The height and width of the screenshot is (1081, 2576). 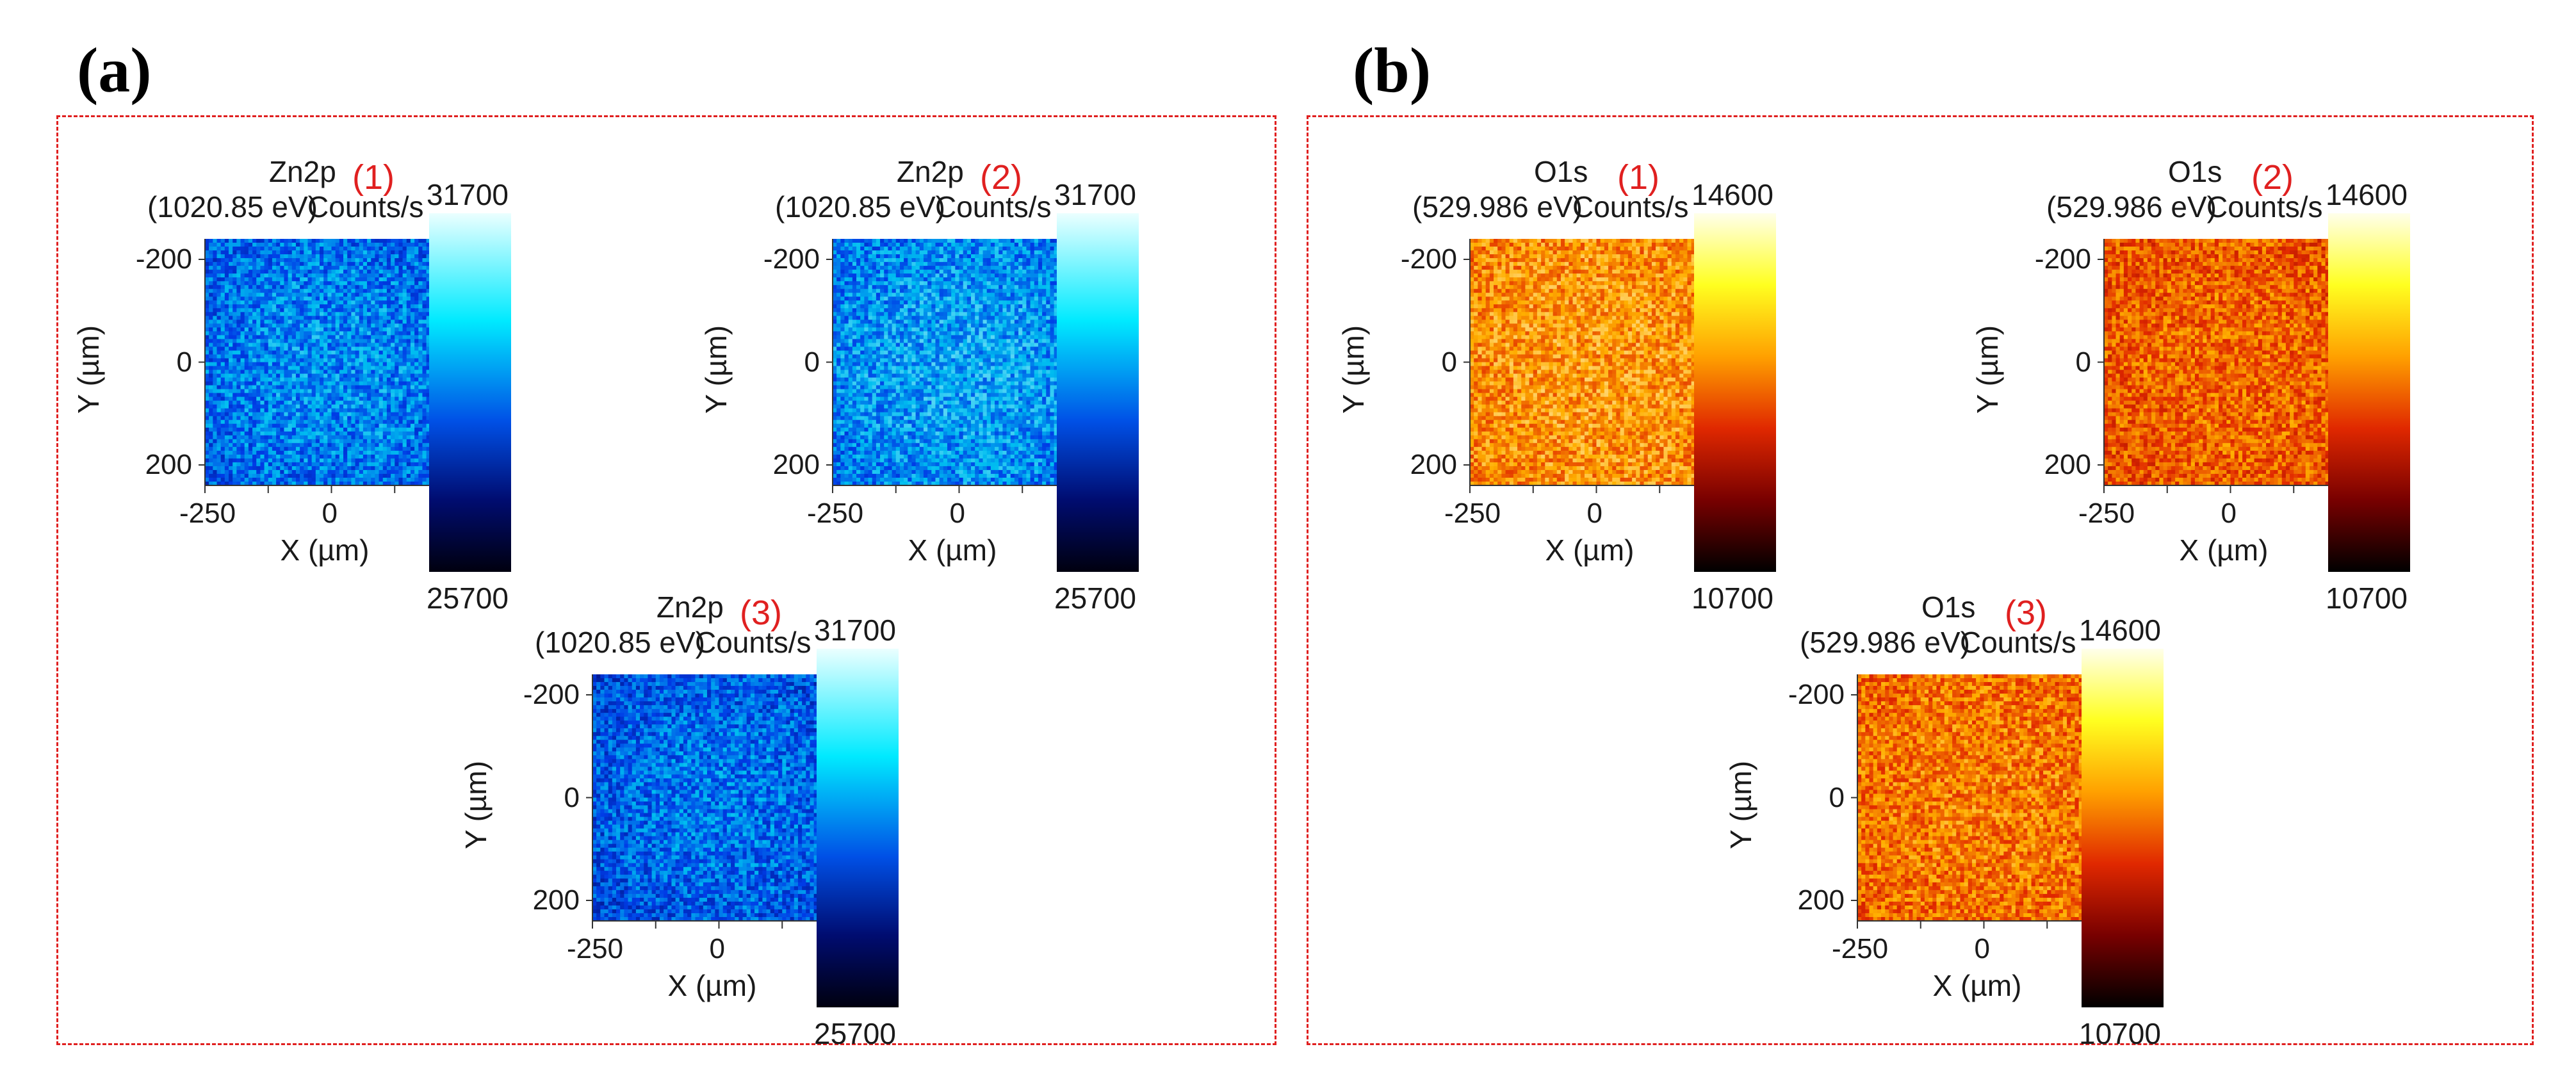 I want to click on panel-label-a: (a), so click(x=114, y=70).